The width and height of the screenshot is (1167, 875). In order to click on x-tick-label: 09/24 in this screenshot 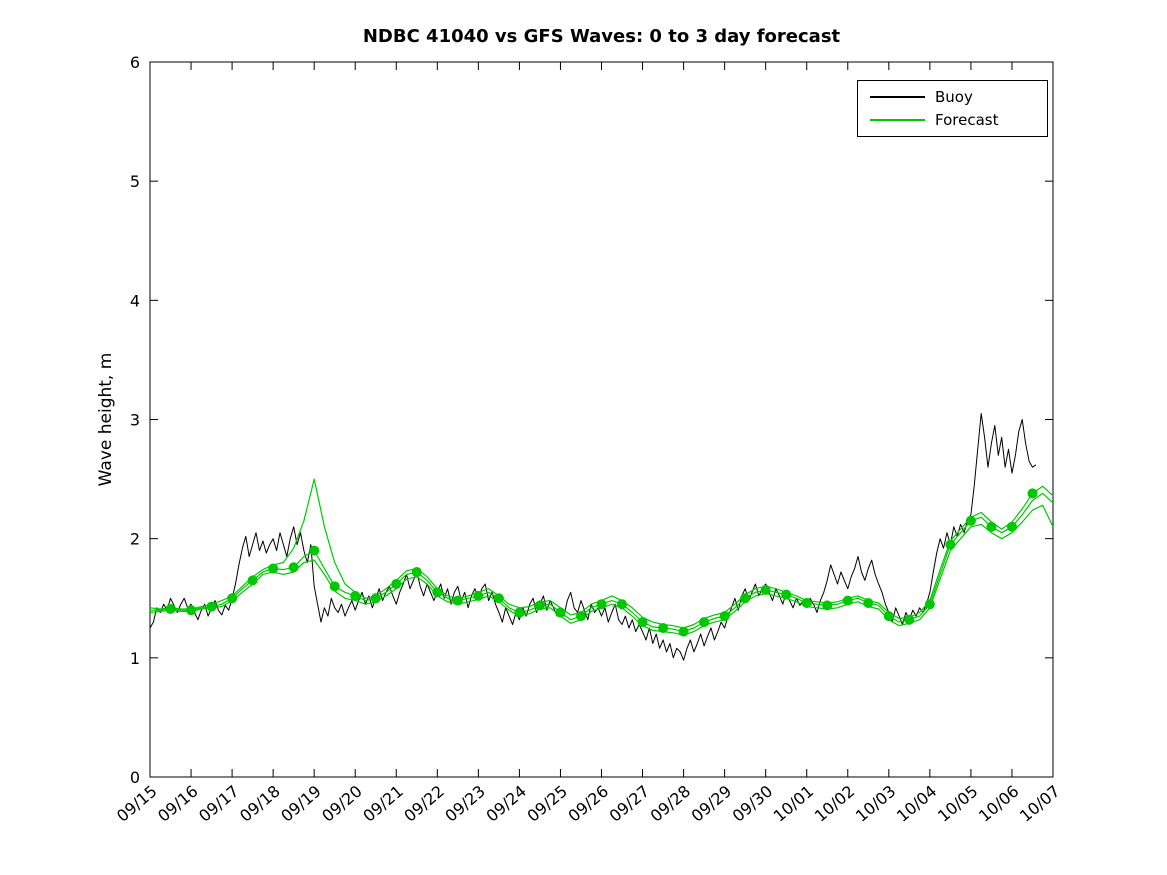, I will do `click(506, 804)`.